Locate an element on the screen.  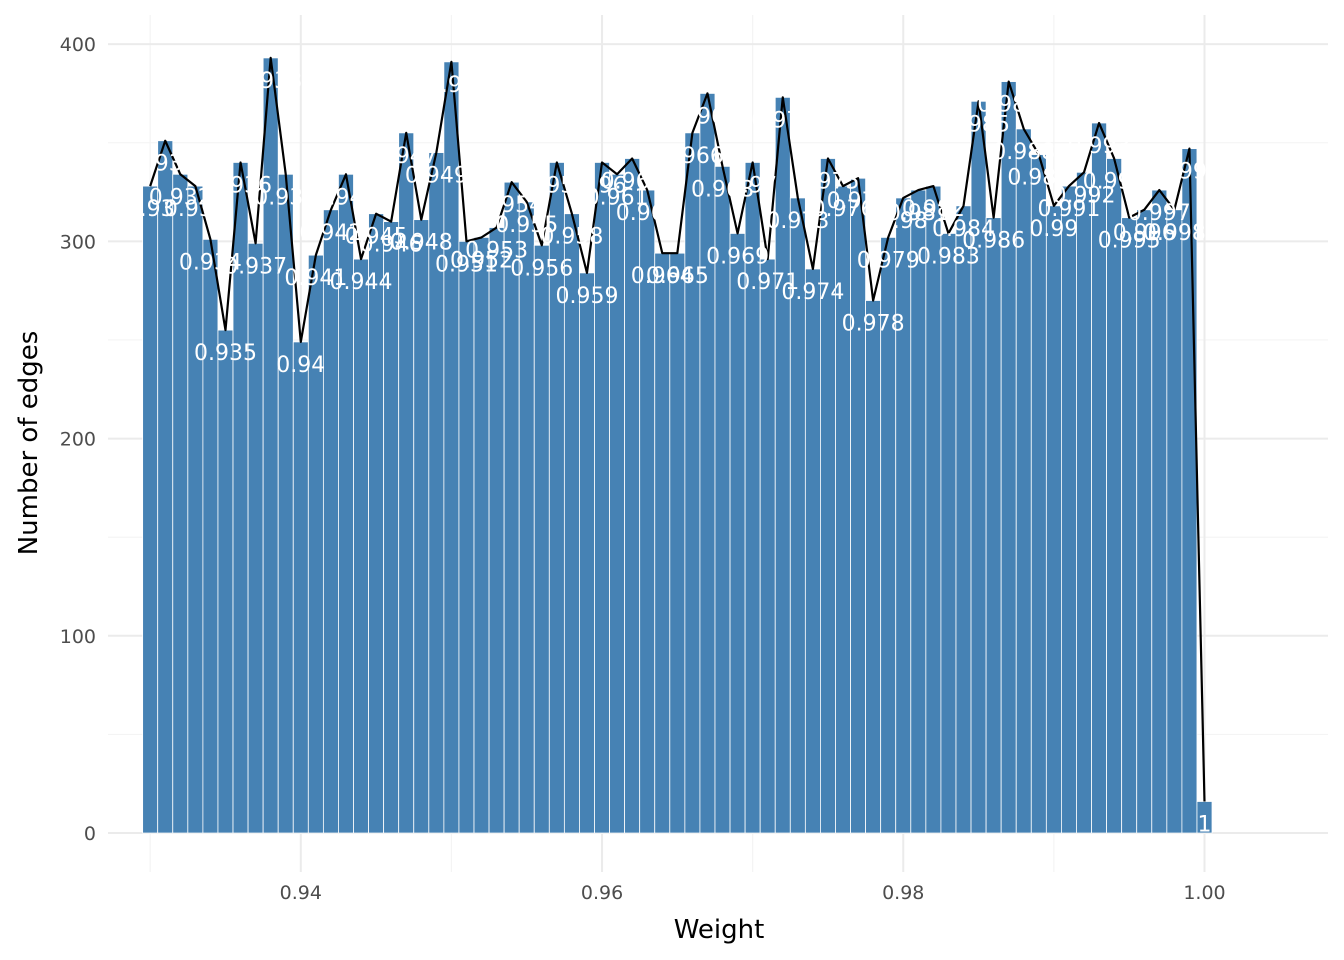
x-axis-ticks: 0.94 0.96 0.98 1.00 is located at coordinates (753, 893).